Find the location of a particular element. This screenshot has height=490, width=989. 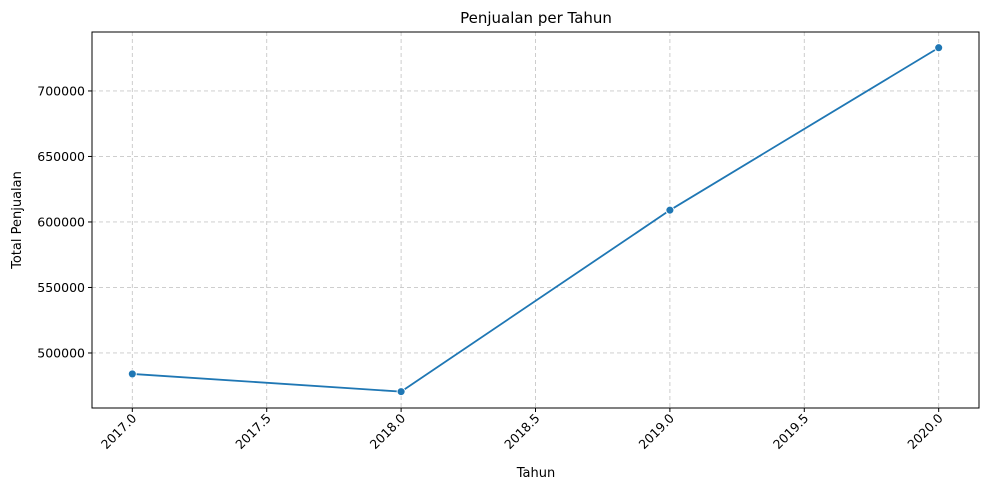

y-axis-label: Total Penjualan is located at coordinates (17, 220).